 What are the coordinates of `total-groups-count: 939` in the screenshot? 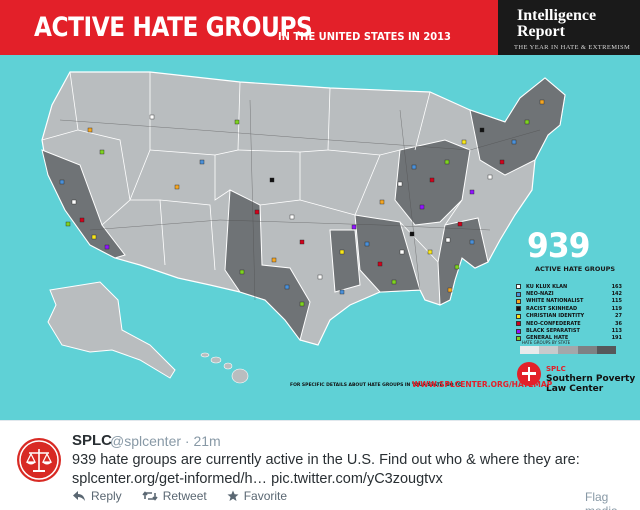 It's located at (558, 246).